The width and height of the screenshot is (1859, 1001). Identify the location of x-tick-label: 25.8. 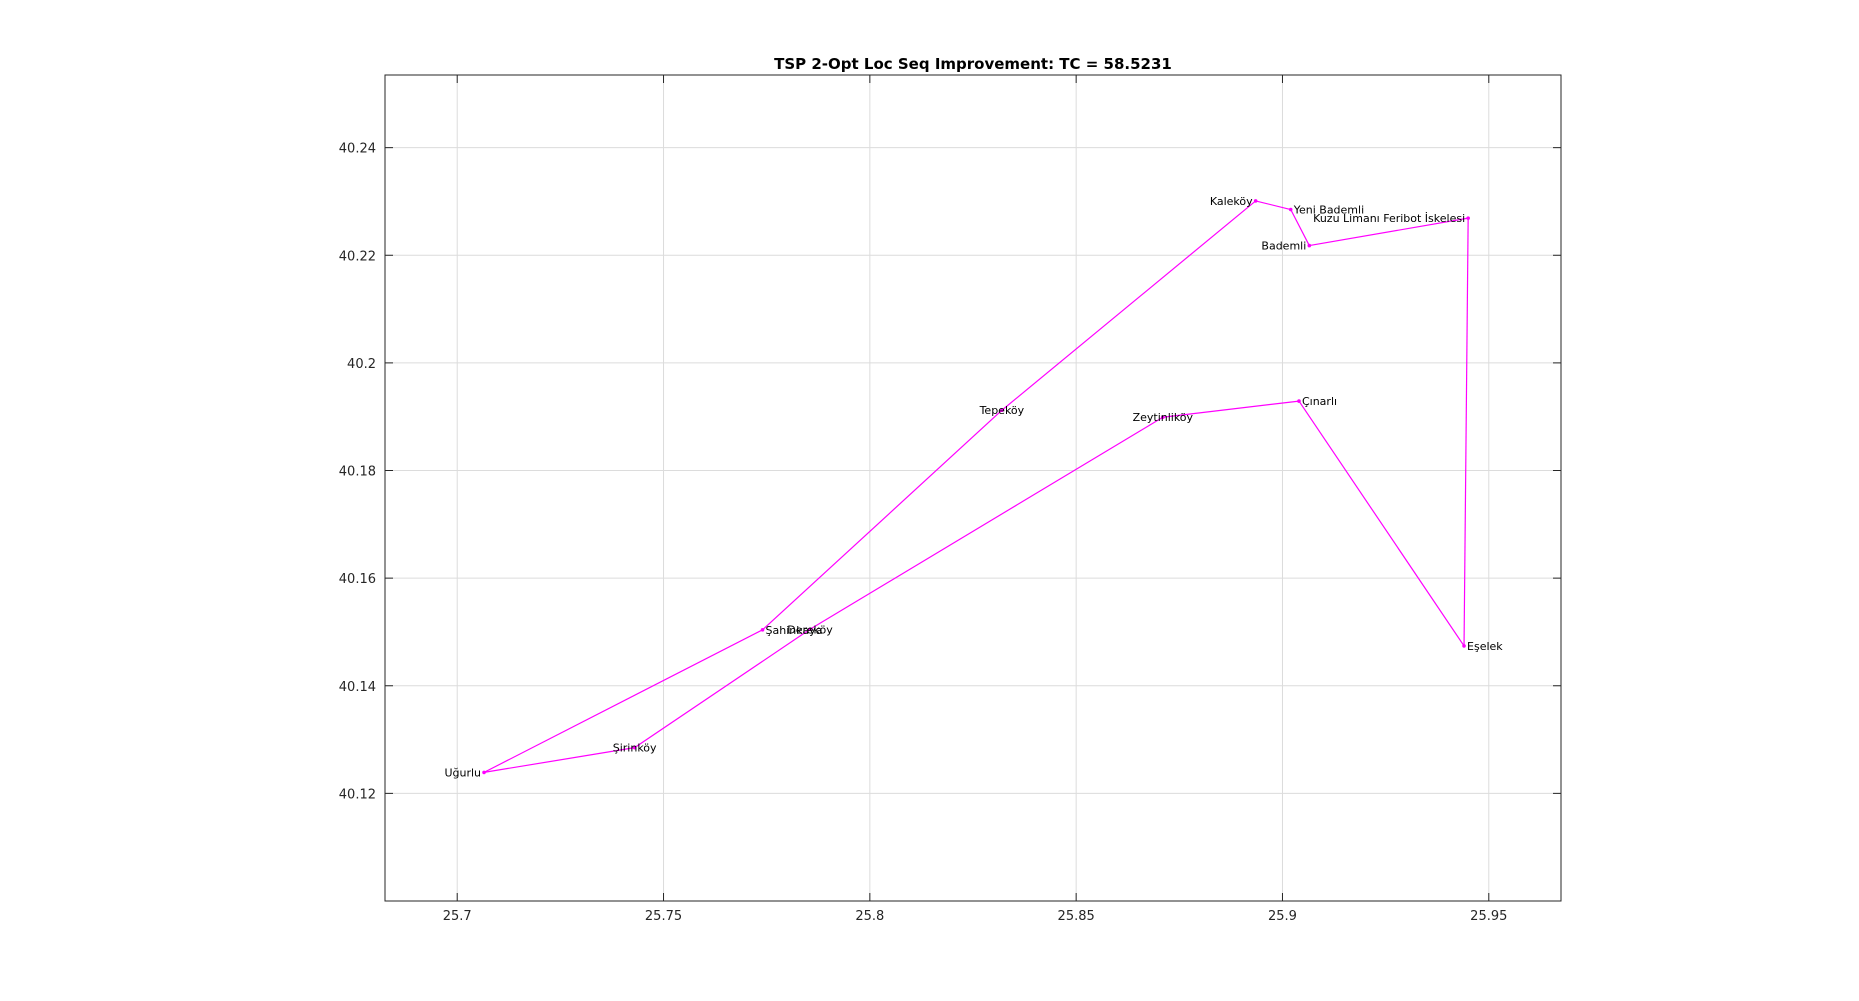
(869, 916).